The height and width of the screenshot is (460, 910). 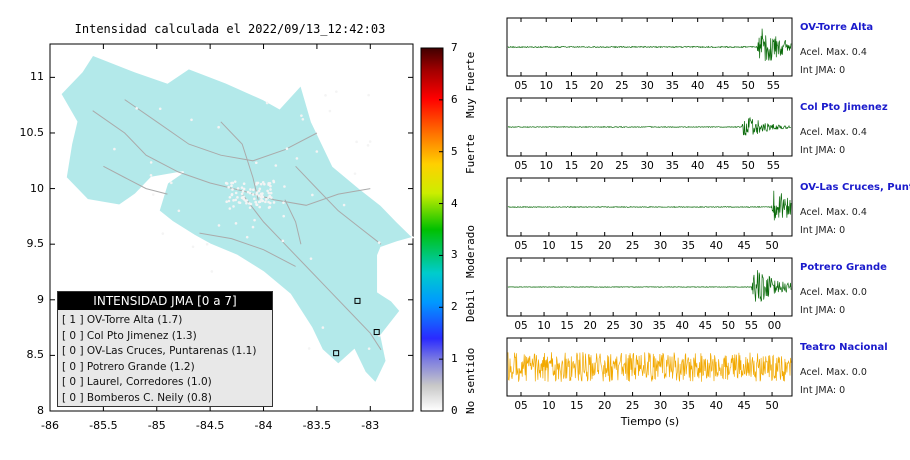 I want to click on y-tick-label: 9, so click(x=40, y=299).